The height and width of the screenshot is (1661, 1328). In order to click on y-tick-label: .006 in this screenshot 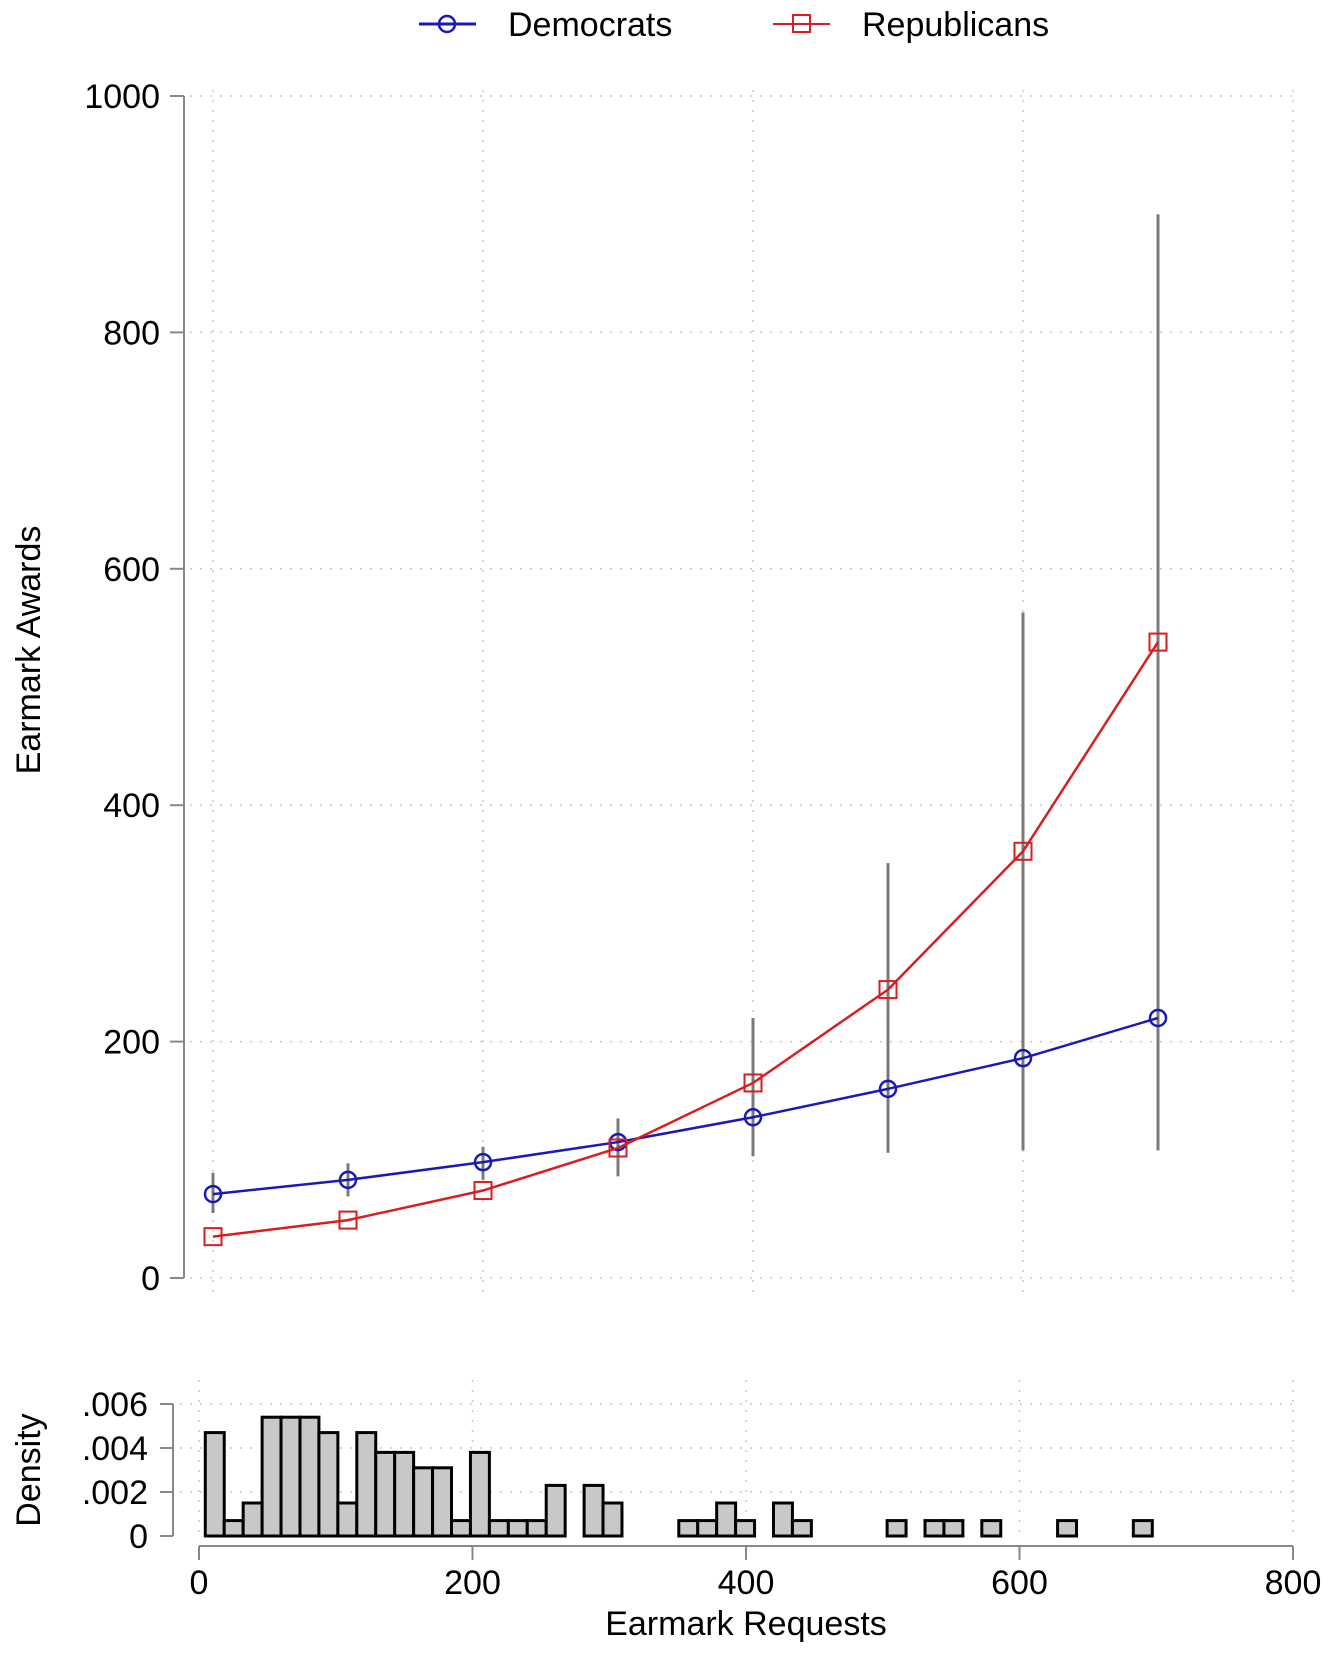, I will do `click(115, 1405)`.